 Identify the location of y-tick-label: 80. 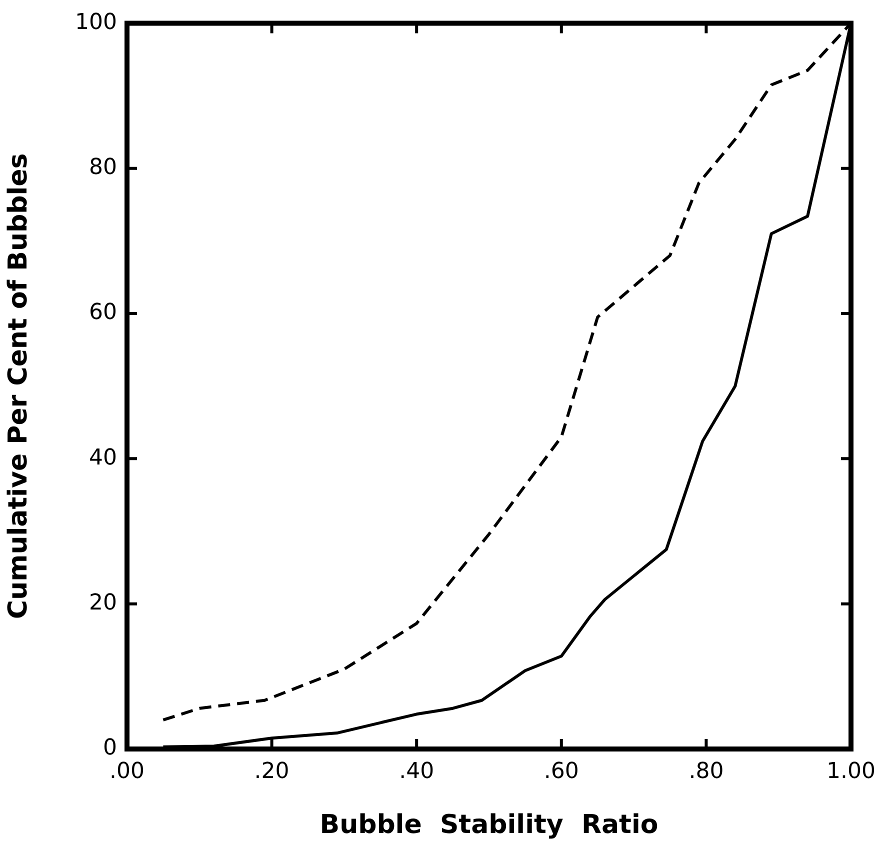
(103, 167).